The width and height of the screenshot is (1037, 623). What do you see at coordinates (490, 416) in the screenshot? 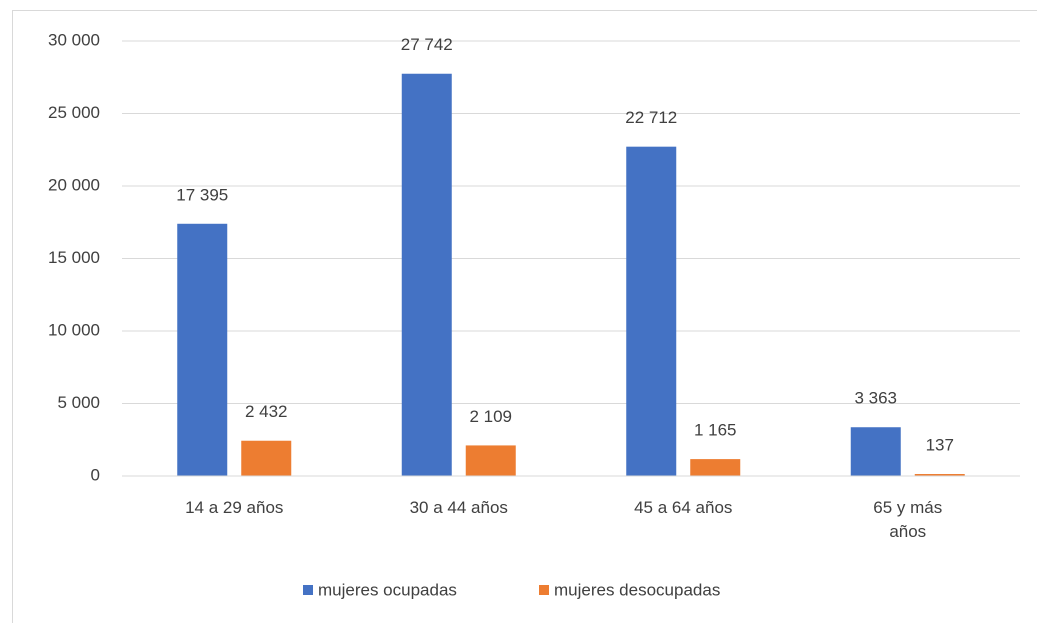
I see `data-label: 2 109` at bounding box center [490, 416].